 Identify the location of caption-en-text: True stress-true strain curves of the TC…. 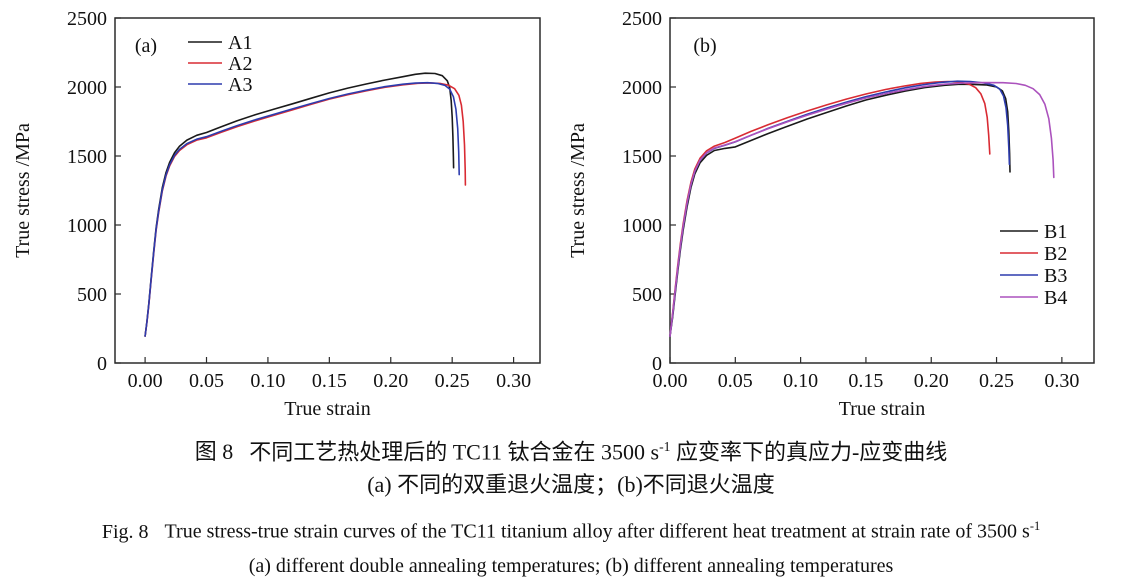
(597, 531).